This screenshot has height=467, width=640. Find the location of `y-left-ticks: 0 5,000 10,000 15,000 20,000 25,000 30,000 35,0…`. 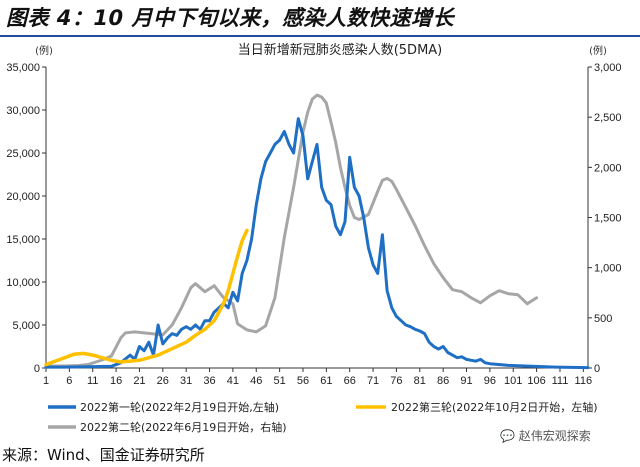

y-left-ticks: 0 5,000 10,000 15,000 20,000 25,000 30,000 35,0… is located at coordinates (26, 218).